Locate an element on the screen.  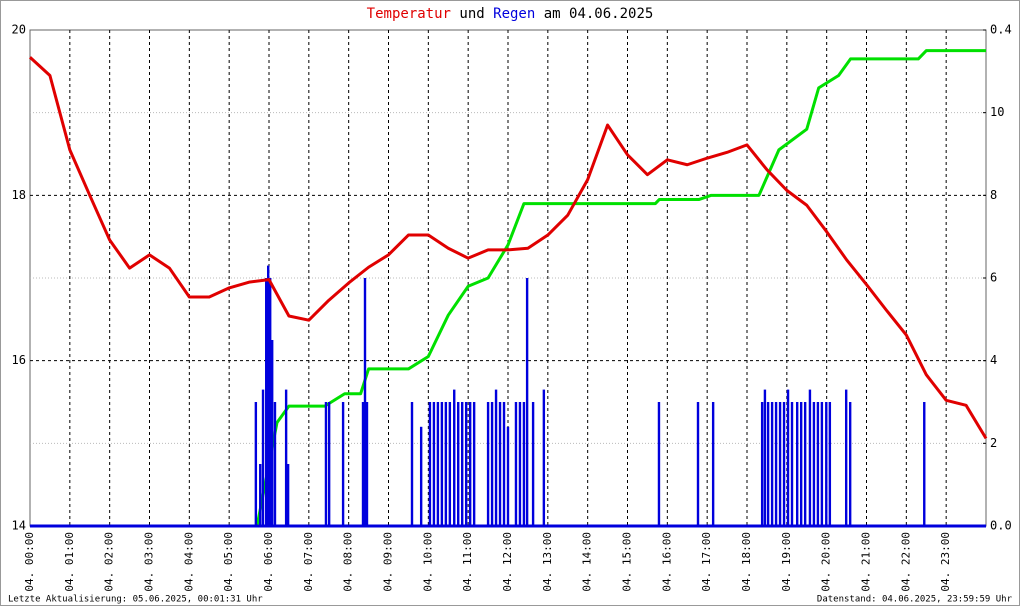
x-tick-label: 04. 08:00 is located at coordinates (348, 562).